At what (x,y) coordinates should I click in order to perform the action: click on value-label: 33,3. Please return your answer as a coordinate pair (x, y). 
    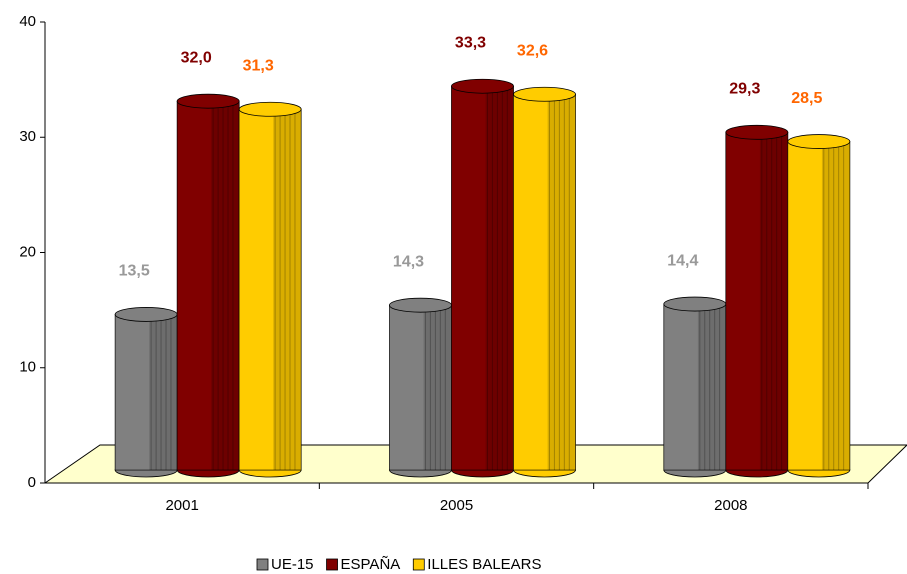
    Looking at the image, I should click on (470, 42).